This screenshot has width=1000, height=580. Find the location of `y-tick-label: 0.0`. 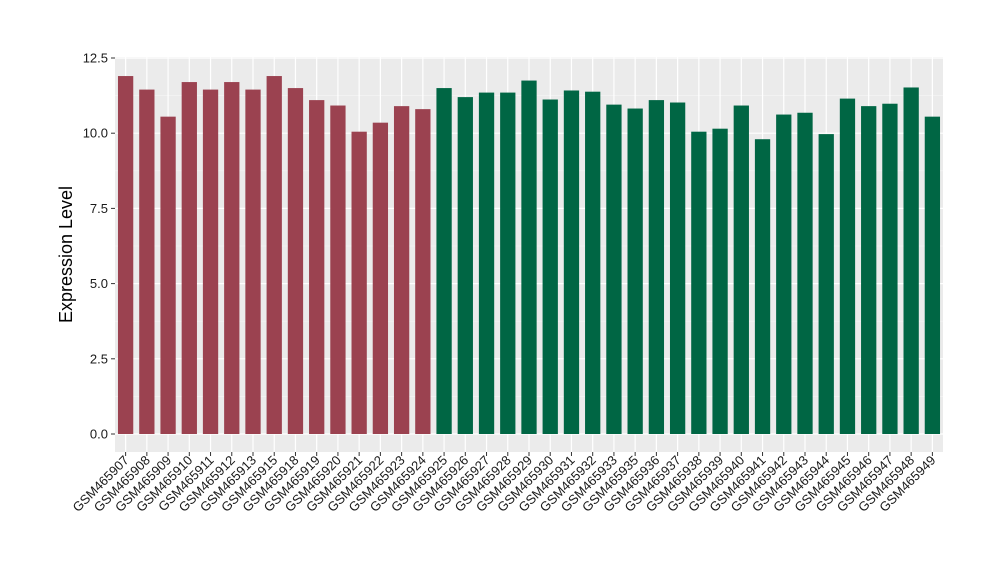

y-tick-label: 0.0 is located at coordinates (99, 434).